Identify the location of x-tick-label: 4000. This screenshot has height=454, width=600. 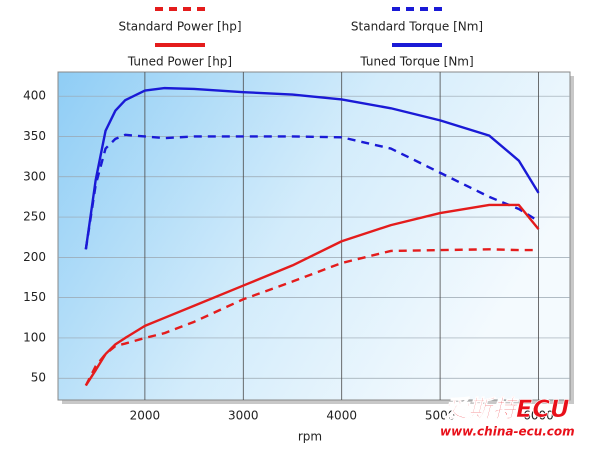
(341, 416).